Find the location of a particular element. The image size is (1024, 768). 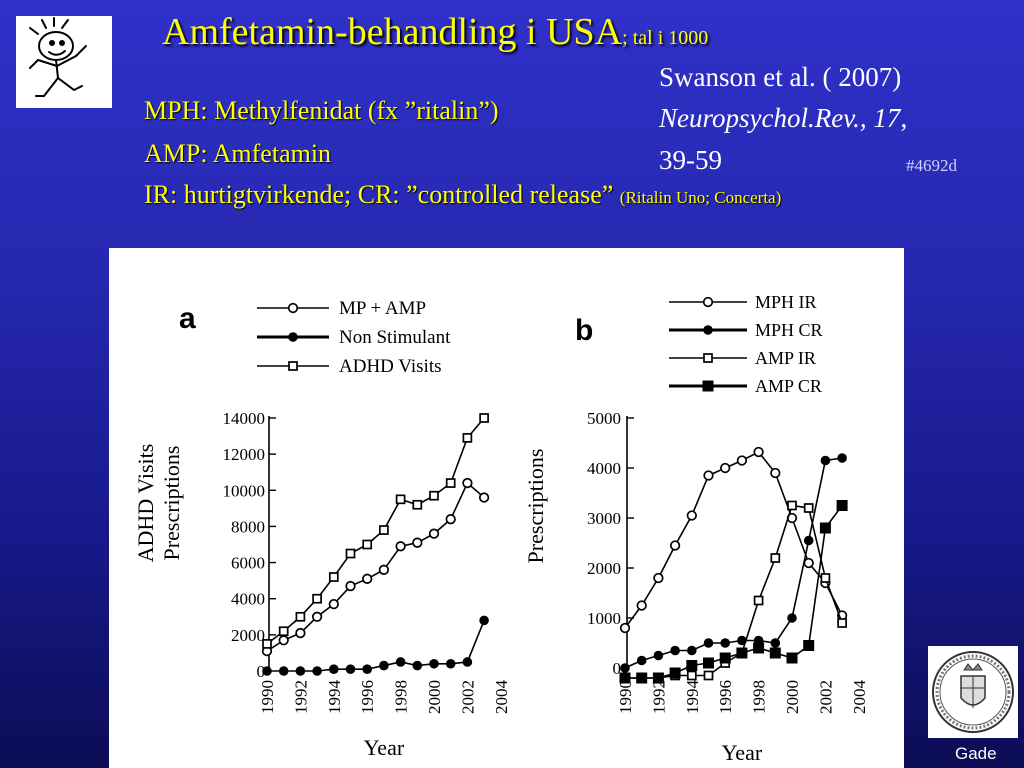

definition-amp: AMP: Amfetamin is located at coordinates (238, 153).